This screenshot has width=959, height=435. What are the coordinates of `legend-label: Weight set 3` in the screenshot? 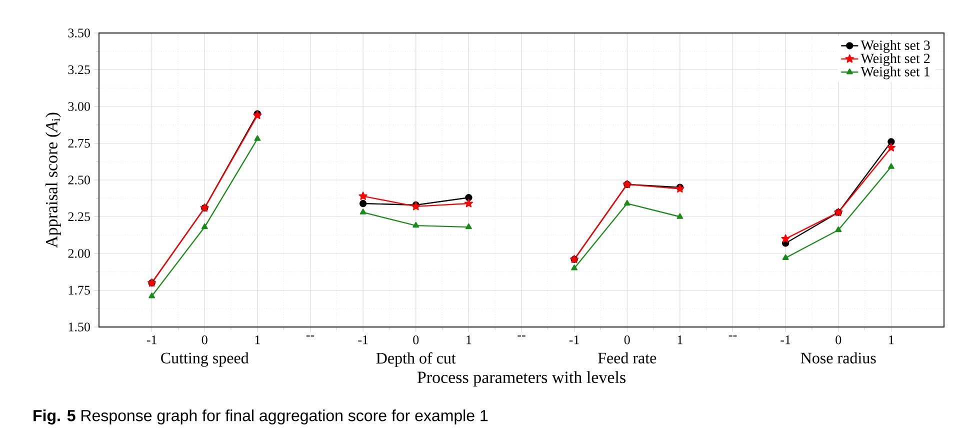 It's located at (895, 46).